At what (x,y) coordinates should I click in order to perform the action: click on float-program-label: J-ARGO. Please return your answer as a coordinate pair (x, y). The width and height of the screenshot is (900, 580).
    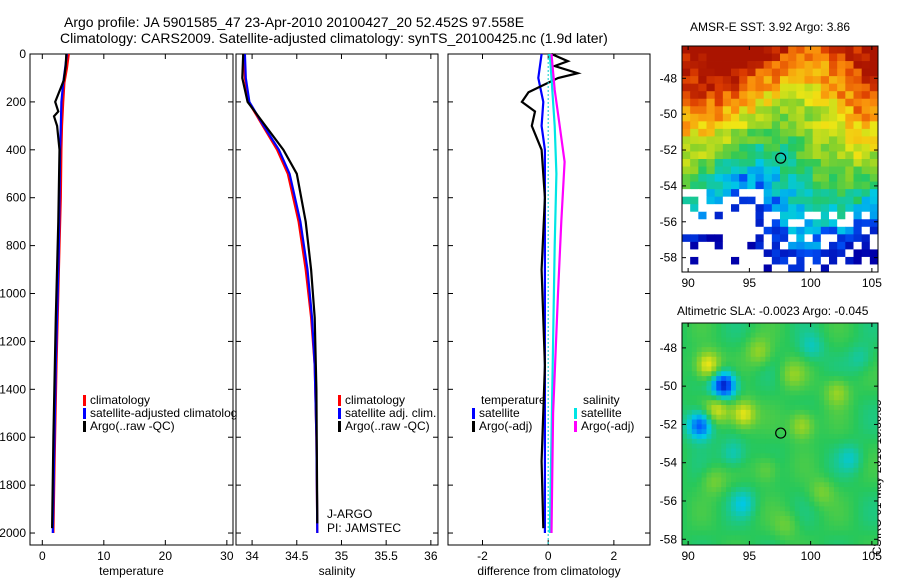
    Looking at the image, I should click on (349, 514).